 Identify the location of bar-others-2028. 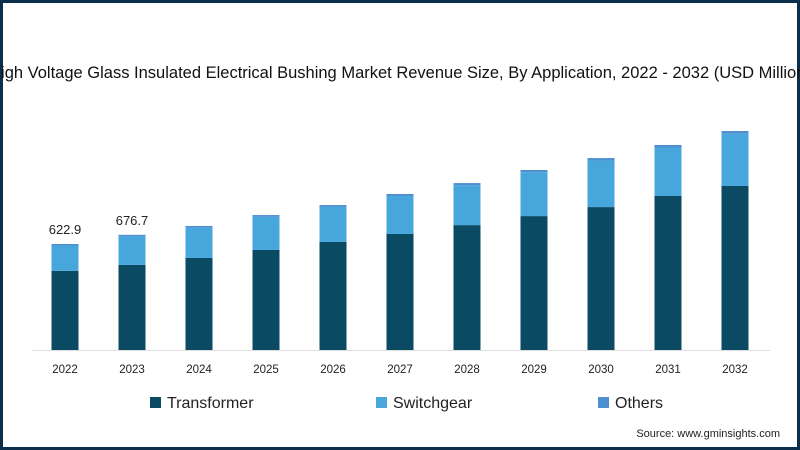
(467, 184).